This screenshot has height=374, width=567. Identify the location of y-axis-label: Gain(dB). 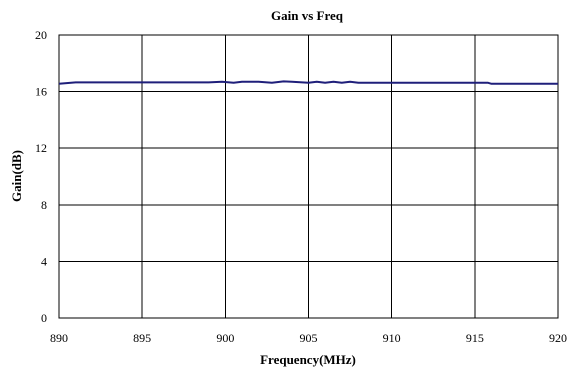
(16, 176).